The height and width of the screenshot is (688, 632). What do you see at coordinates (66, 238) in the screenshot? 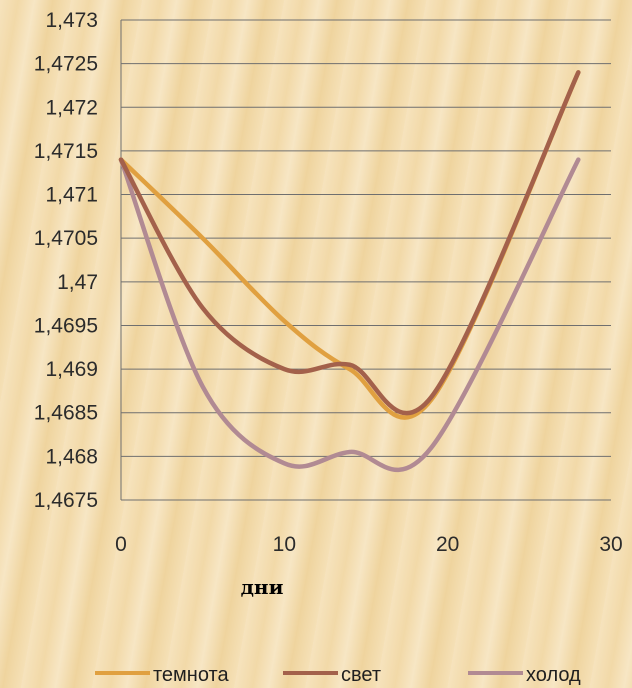
I see `y-tick-label: 1,4705` at bounding box center [66, 238].